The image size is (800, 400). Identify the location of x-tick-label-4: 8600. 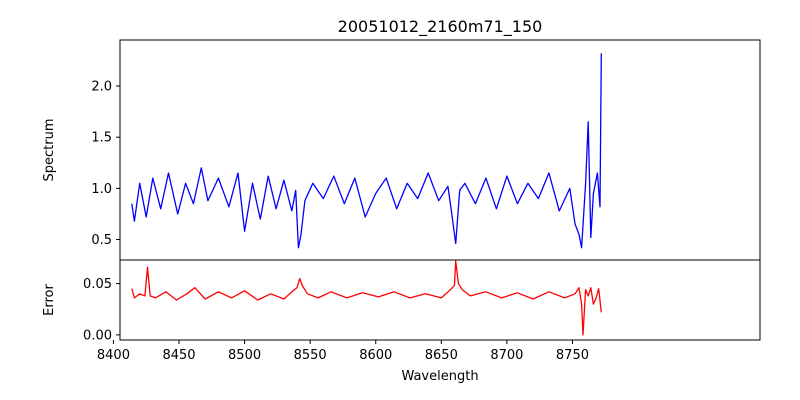
(375, 355).